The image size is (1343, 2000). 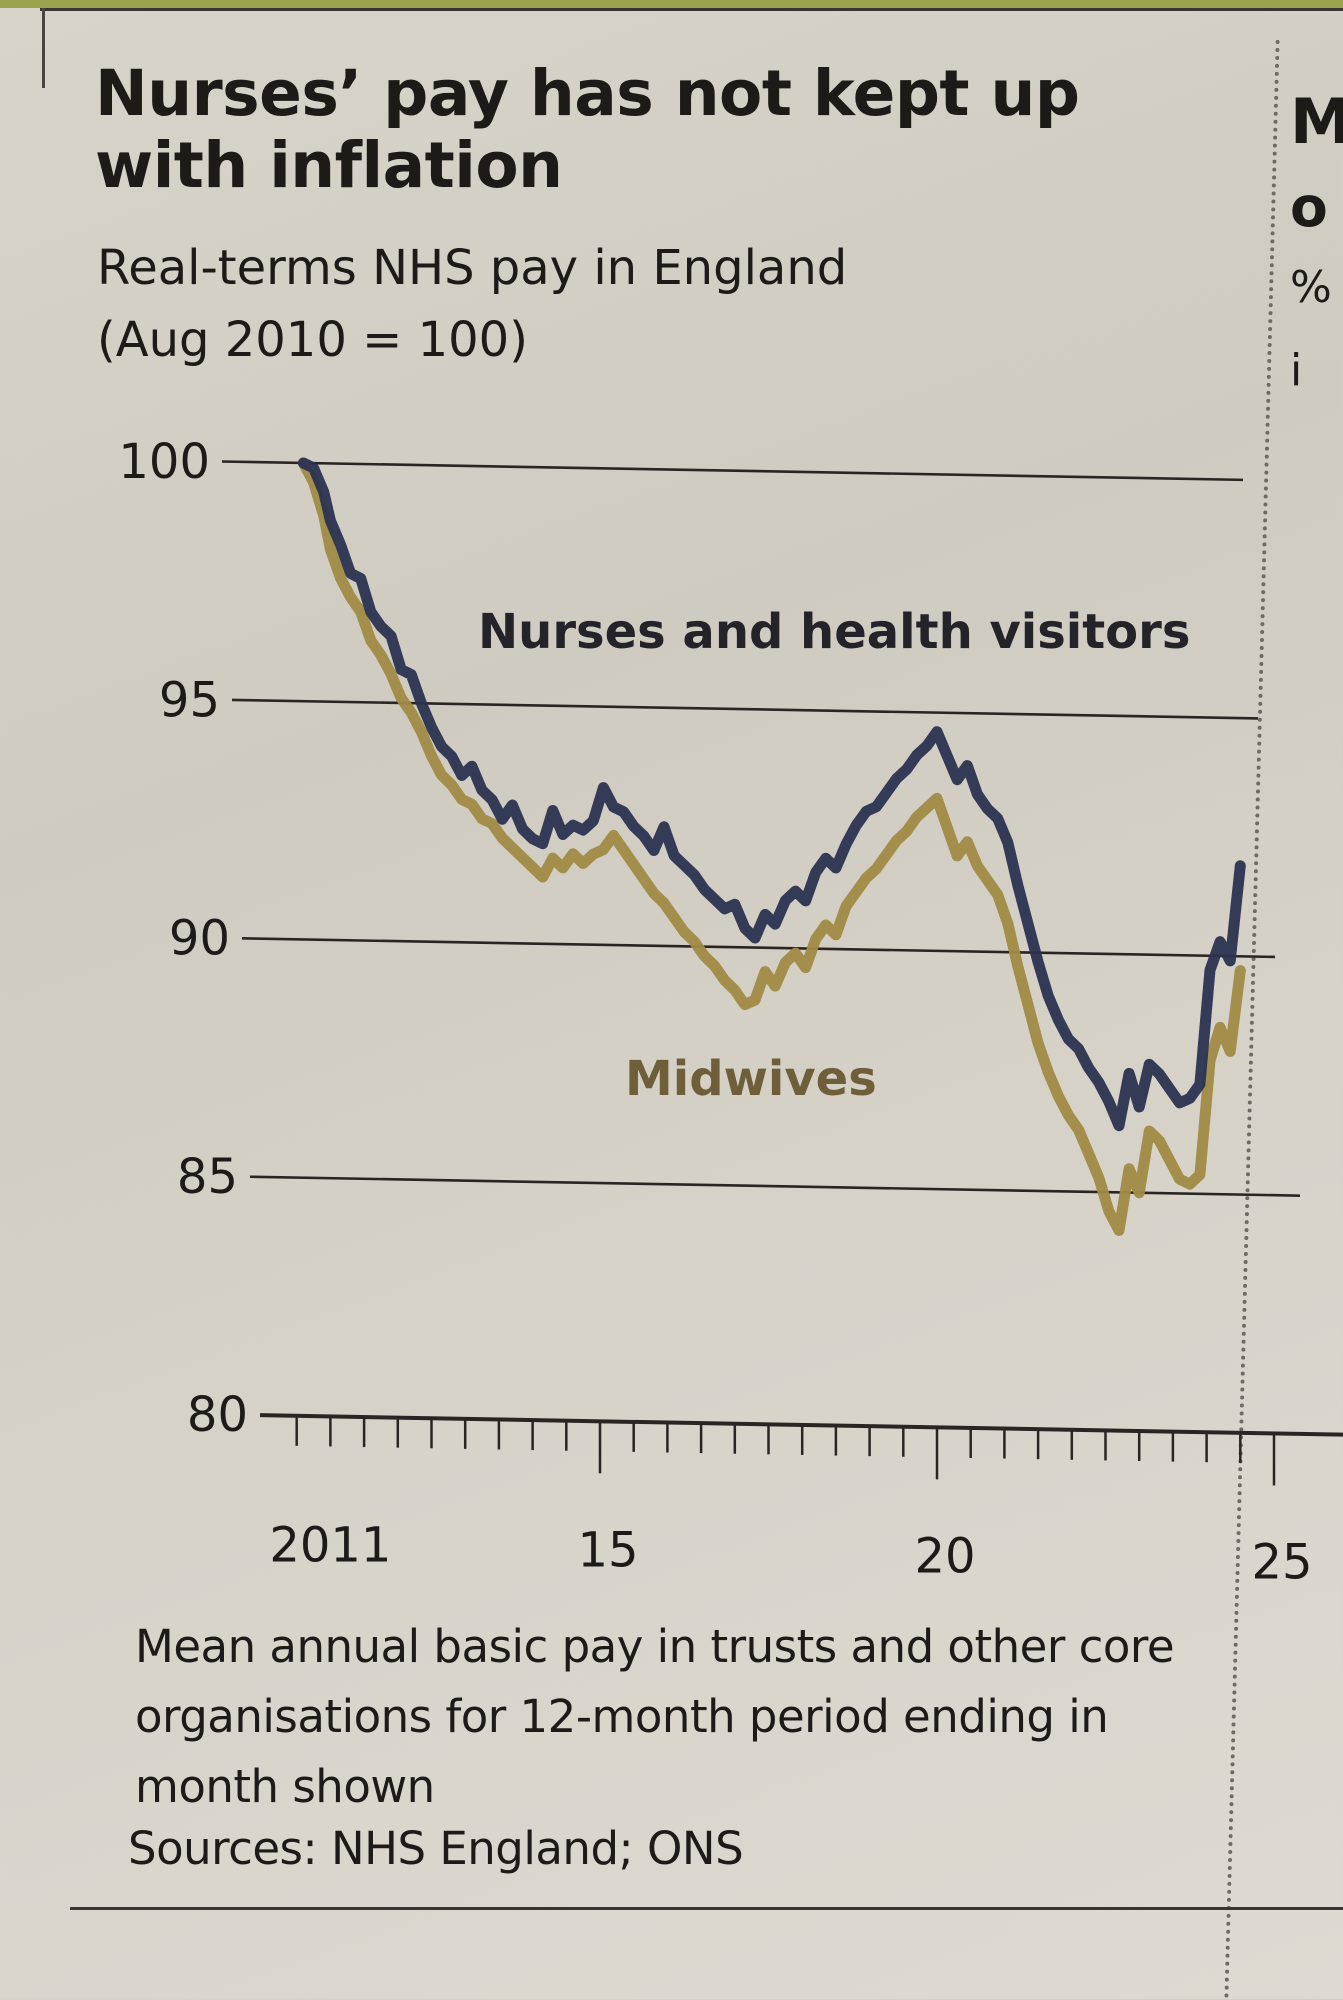 I want to click on next-article-fragment-3: %, so click(x=1311, y=287).